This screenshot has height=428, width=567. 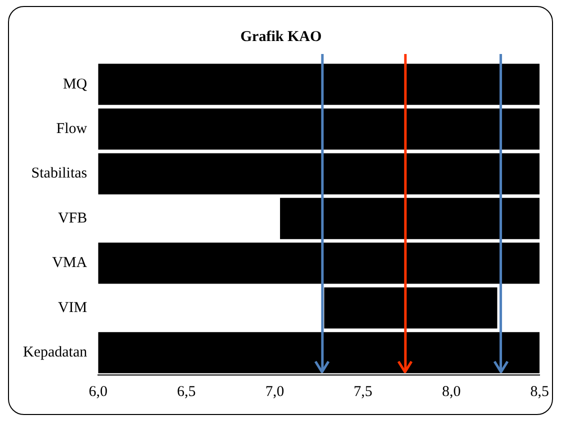 I want to click on y-tick-label: Flow, so click(x=72, y=129).